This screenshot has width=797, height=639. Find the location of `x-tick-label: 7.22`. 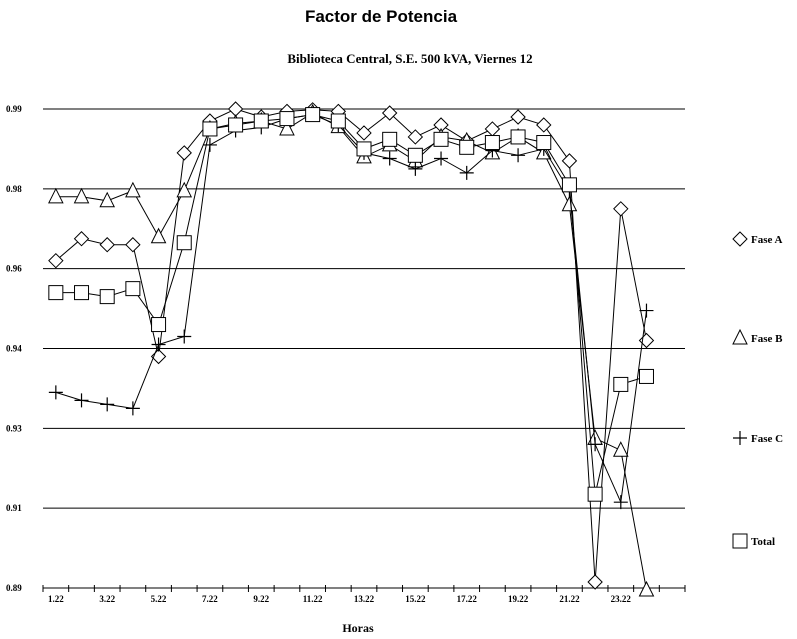

x-tick-label: 7.22 is located at coordinates (210, 599).